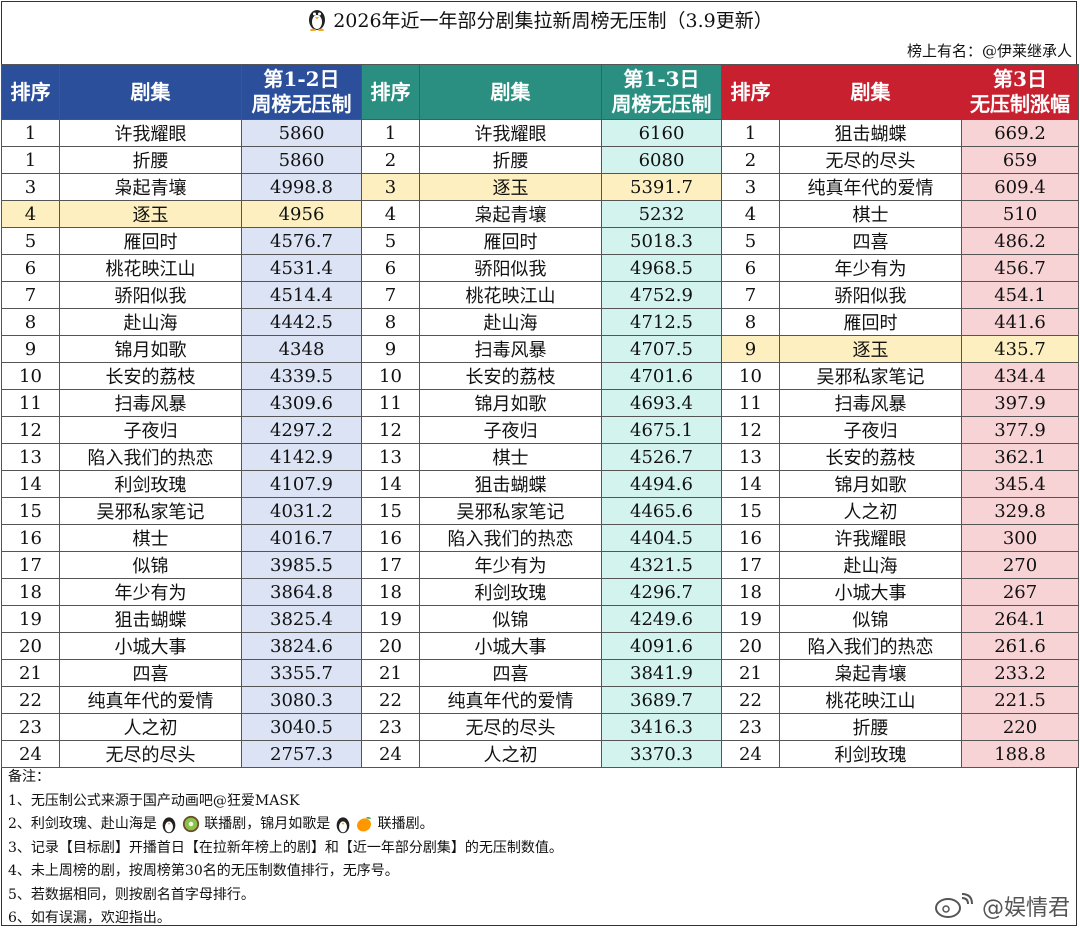 This screenshot has width=1080, height=931. What do you see at coordinates (301, 619) in the screenshot?
I see `value-cell: 3825.4` at bounding box center [301, 619].